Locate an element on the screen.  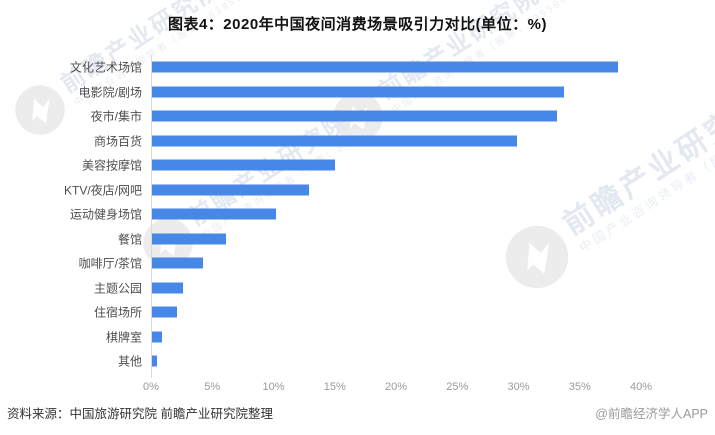
chart-row: 夜市/集市 is located at coordinates (366, 116).